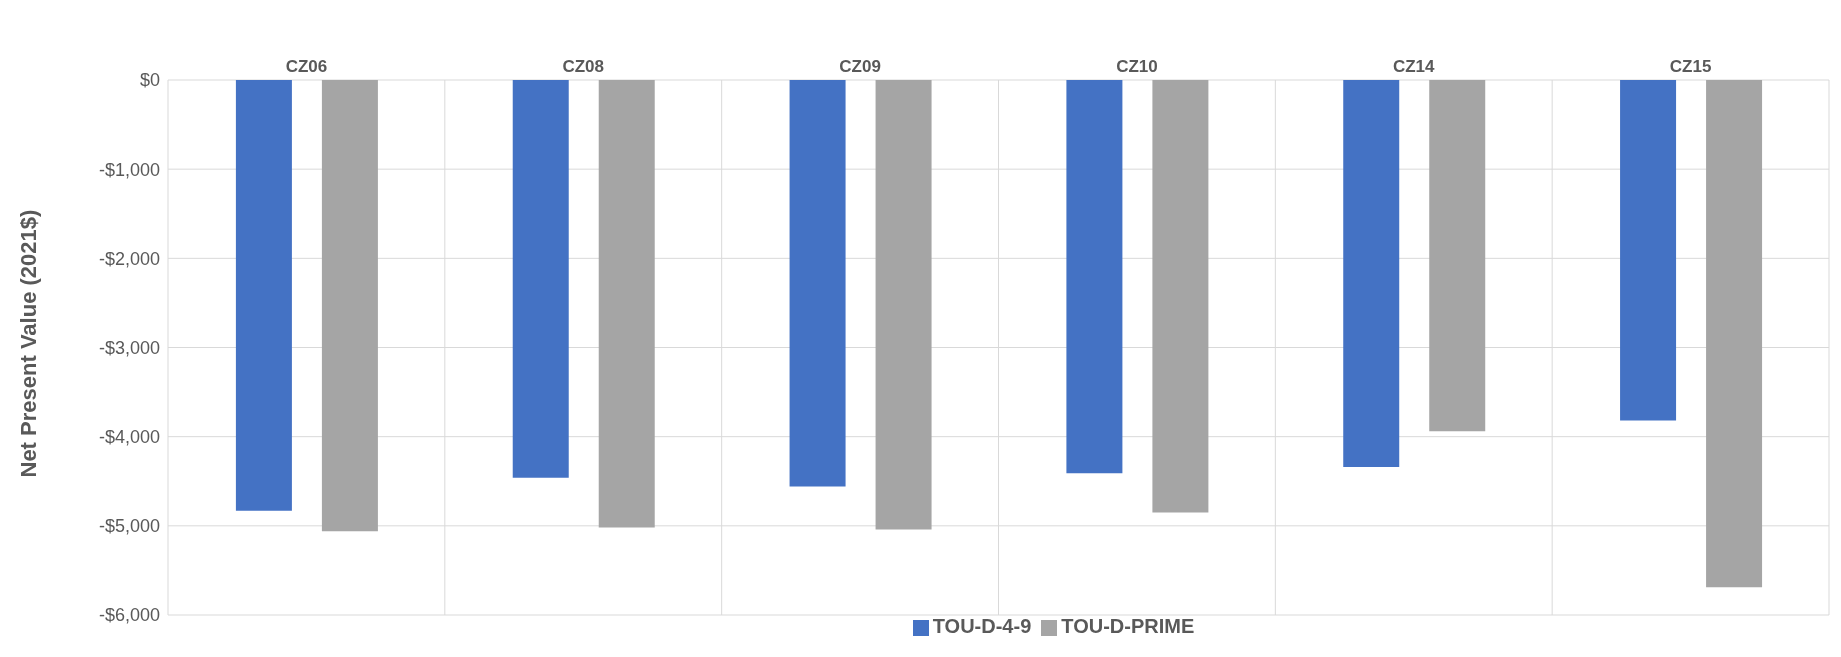 Image resolution: width=1841 pixels, height=657 pixels. I want to click on y-tick-label: -$4,000, so click(129, 437).